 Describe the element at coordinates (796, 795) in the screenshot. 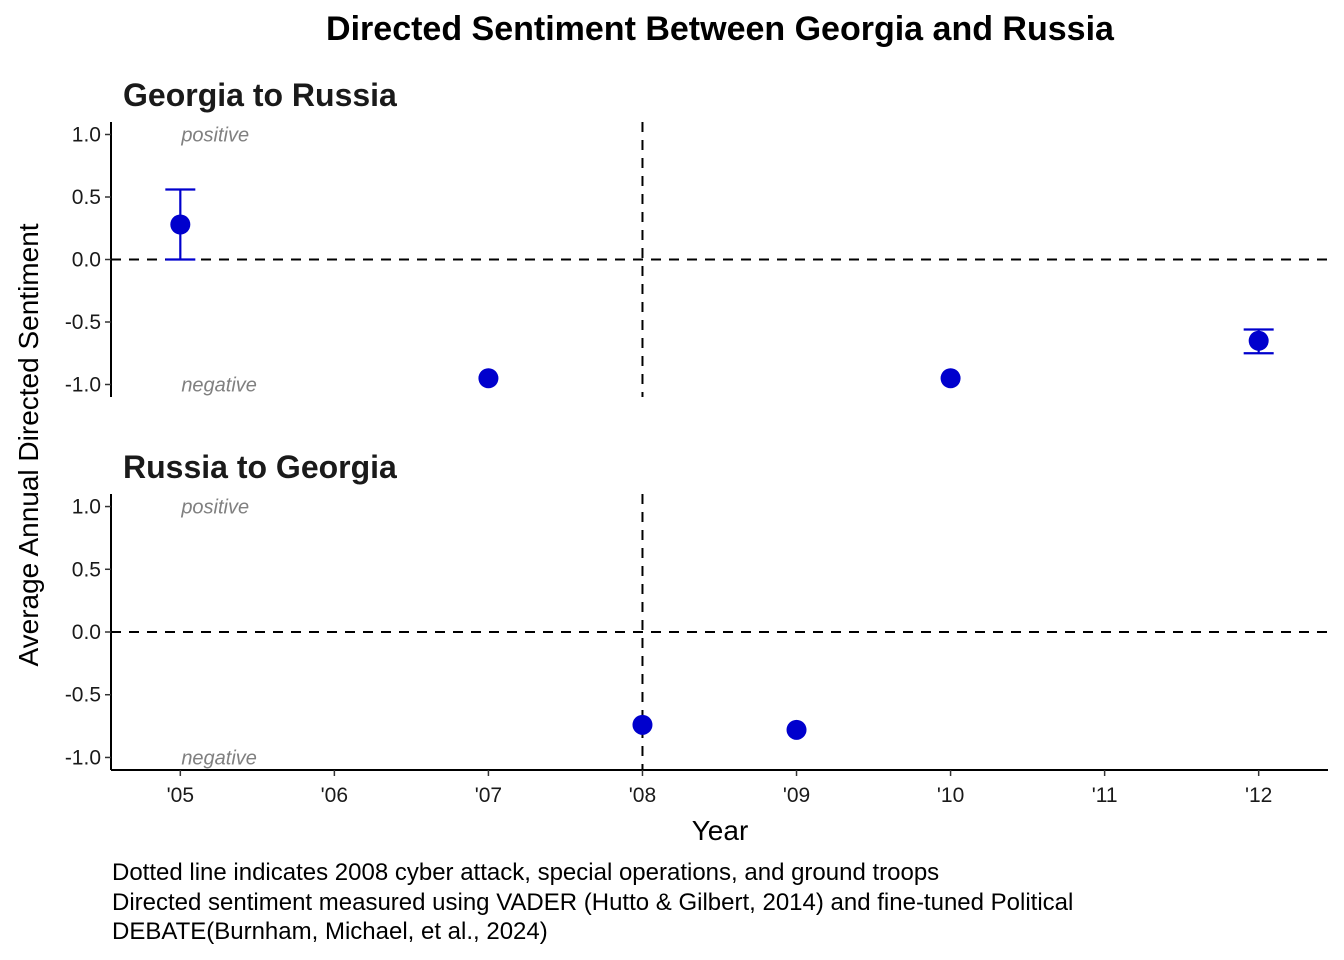

I see `x-tick-label: '09` at that location.